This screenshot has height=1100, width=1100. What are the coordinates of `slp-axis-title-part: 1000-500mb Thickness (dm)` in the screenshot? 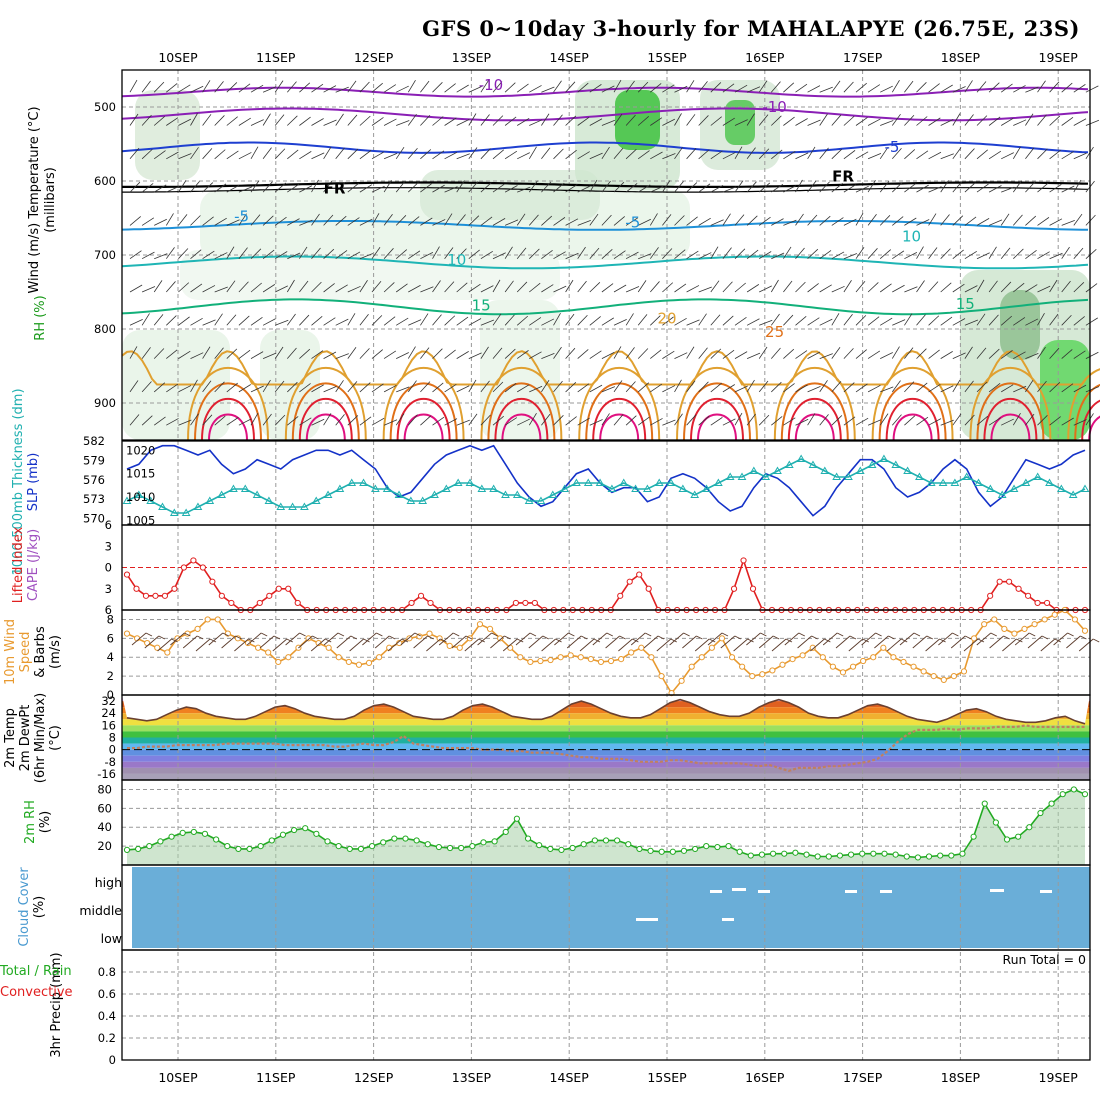 It's located at (18, 481).